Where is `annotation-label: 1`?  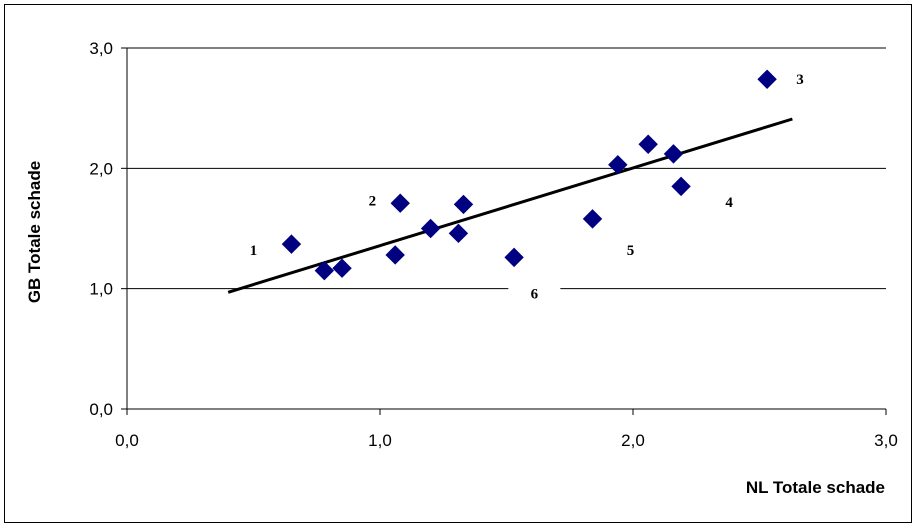 annotation-label: 1 is located at coordinates (254, 251).